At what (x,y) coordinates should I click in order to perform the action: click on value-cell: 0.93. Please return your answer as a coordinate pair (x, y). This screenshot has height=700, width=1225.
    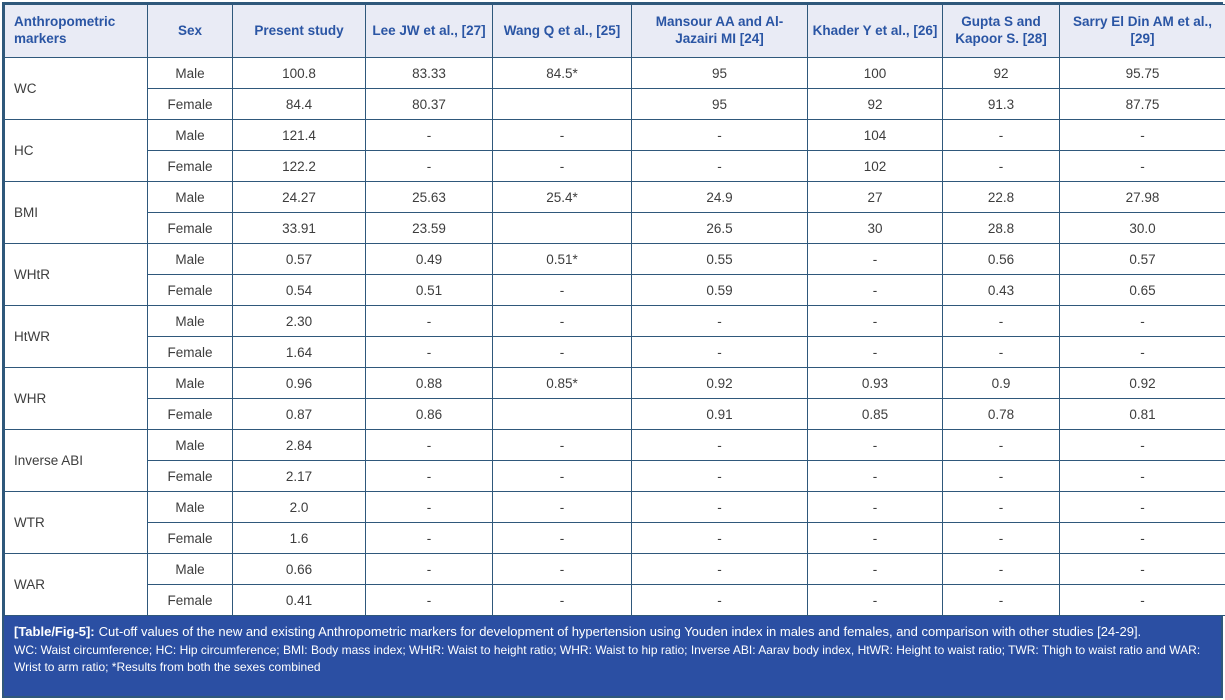
    Looking at the image, I should click on (875, 383).